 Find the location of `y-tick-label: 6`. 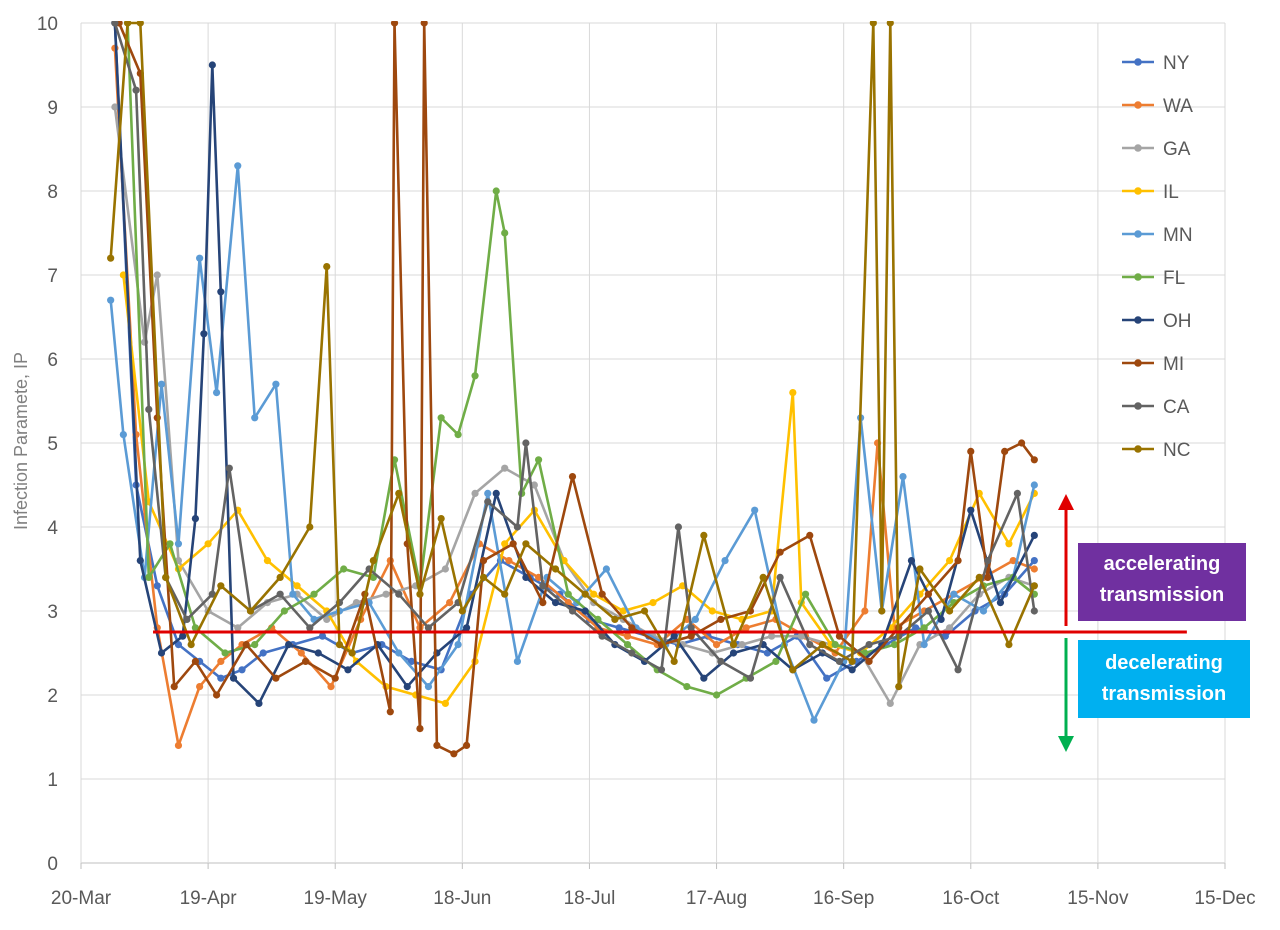

y-tick-label: 6 is located at coordinates (52, 360).